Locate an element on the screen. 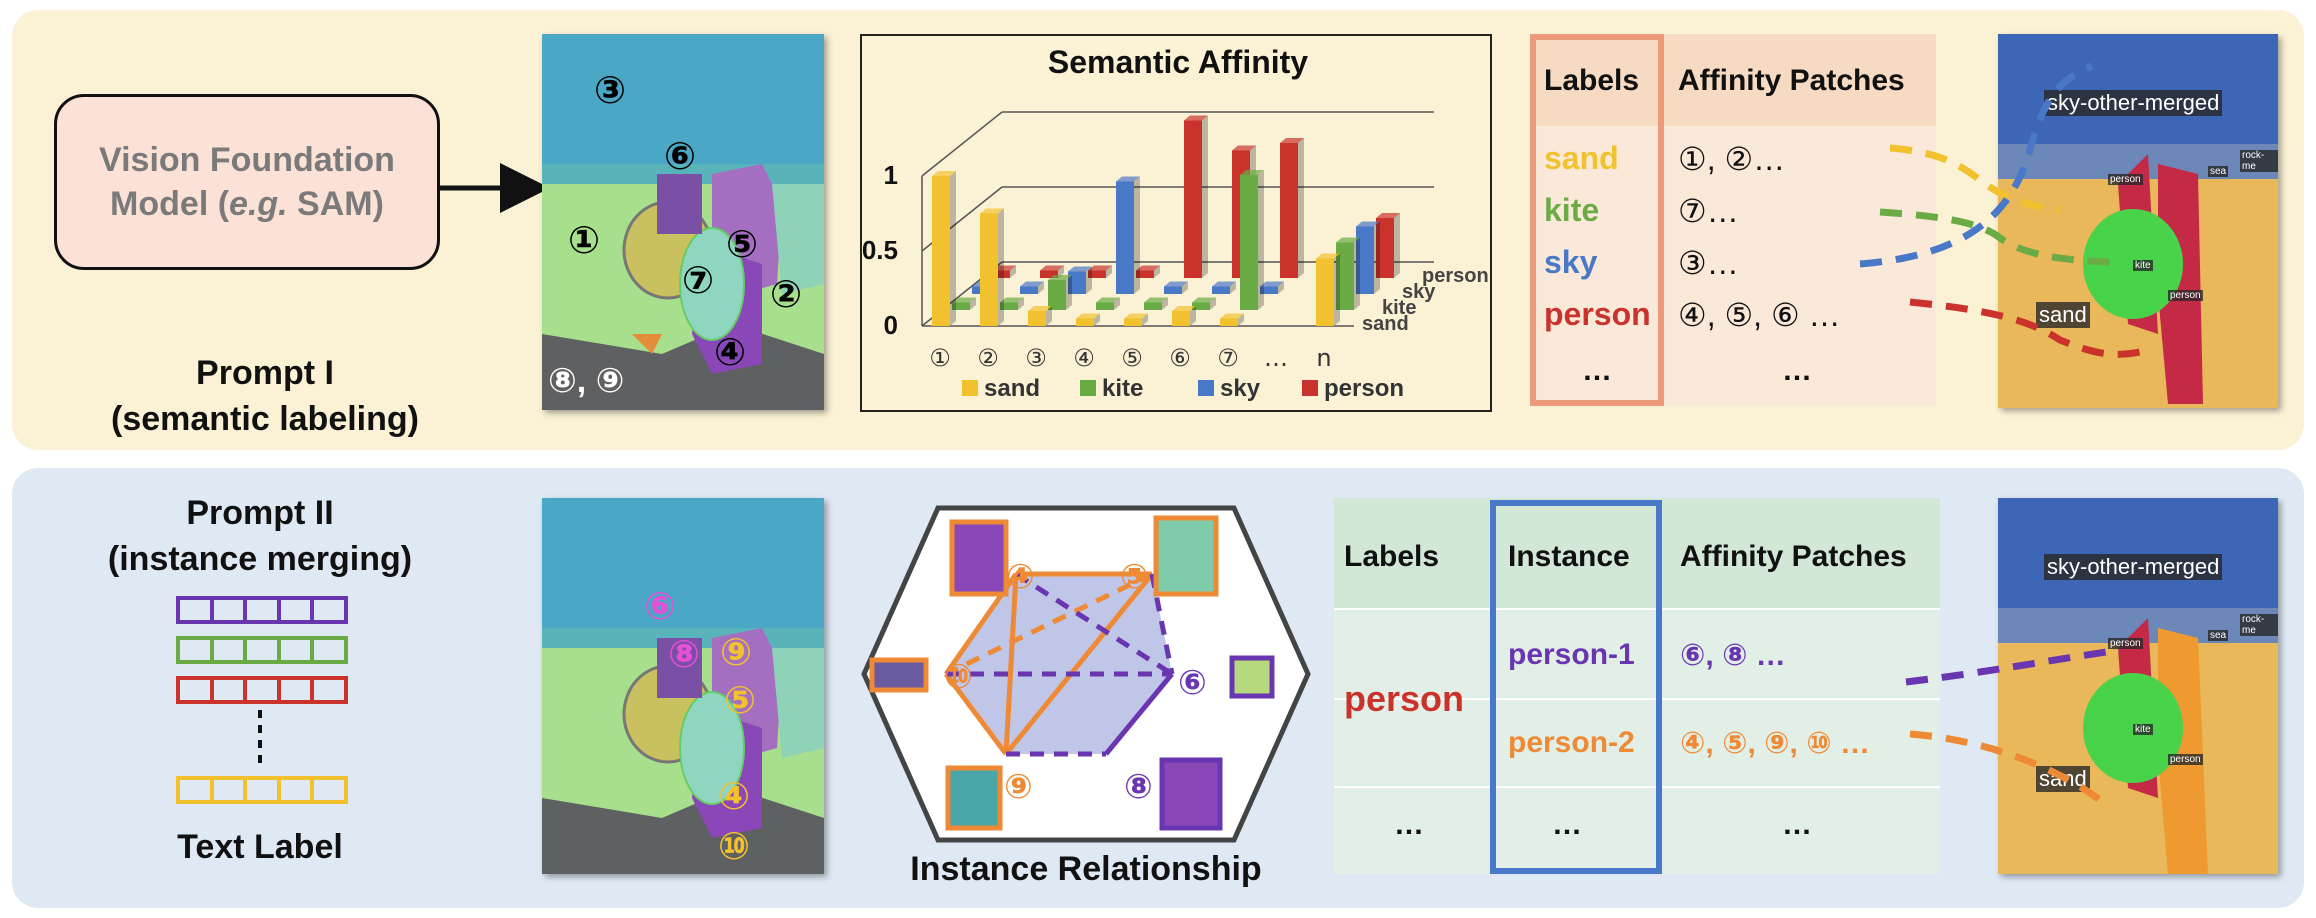  chart-xtick-8: n is located at coordinates (1323, 358).